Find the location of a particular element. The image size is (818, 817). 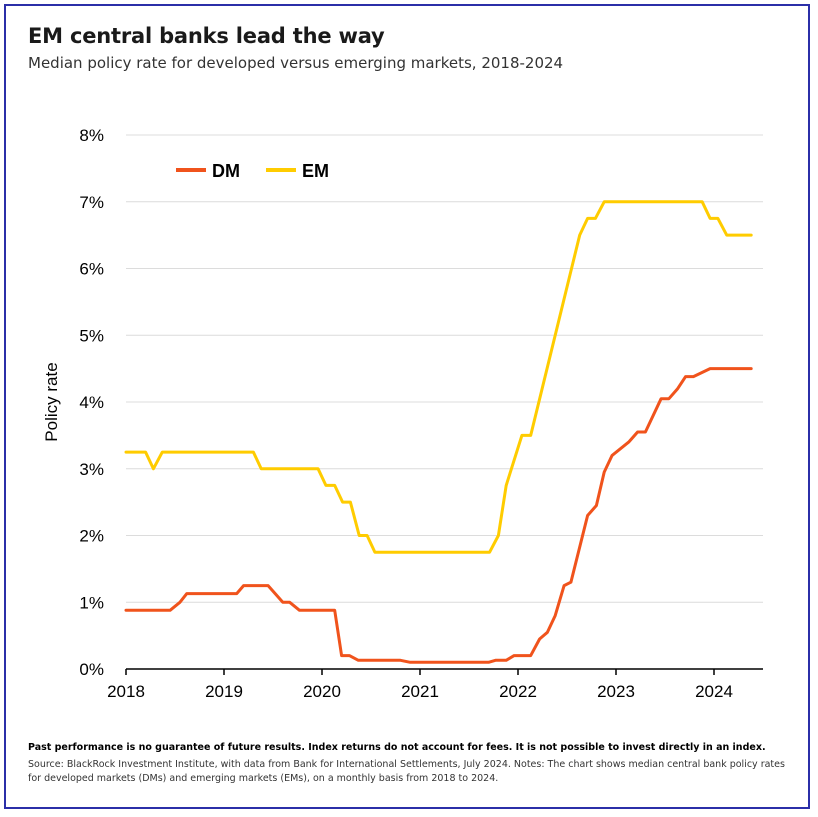

x-tick-label: 2024 is located at coordinates (714, 691).